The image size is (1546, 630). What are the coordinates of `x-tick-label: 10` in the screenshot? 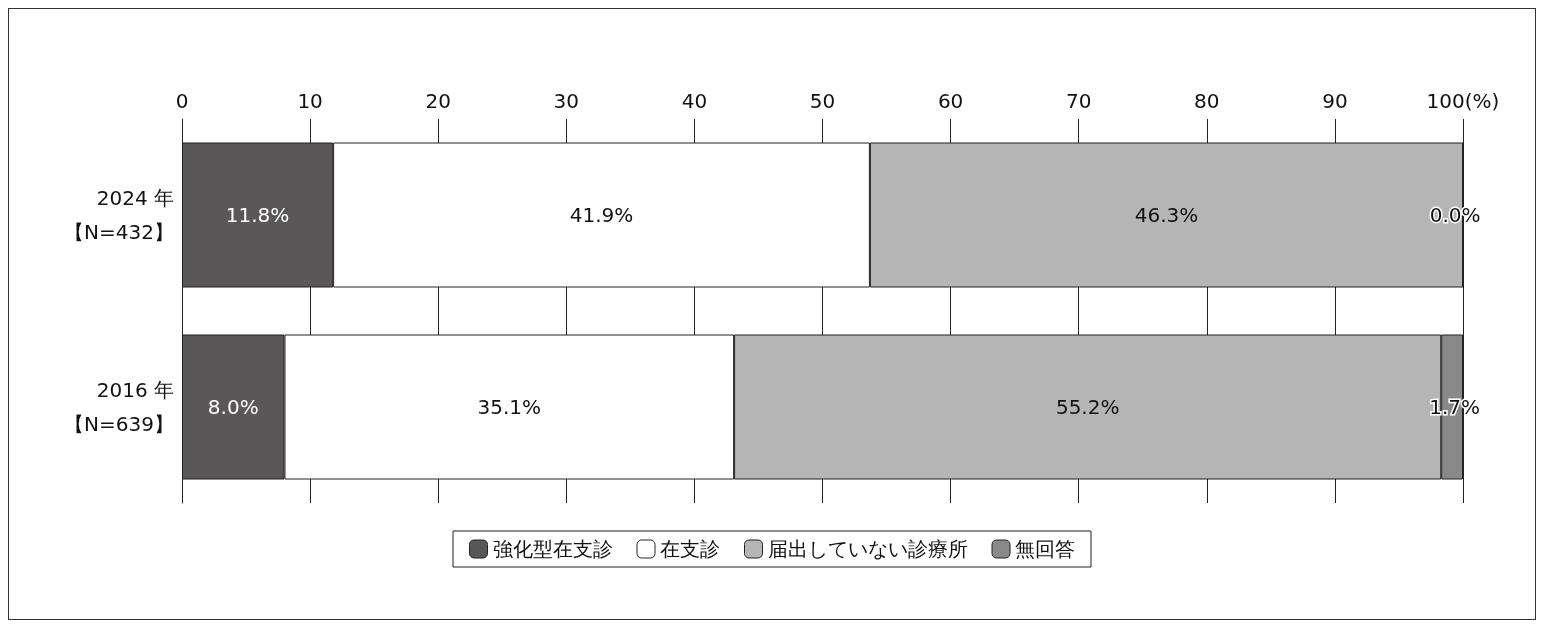 It's located at (310, 101).